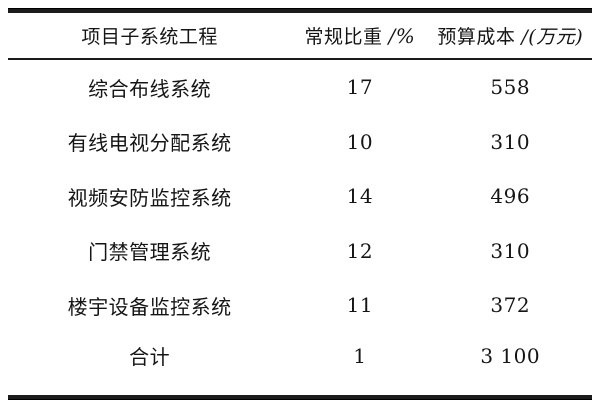  I want to click on table-header: 项目子系统工程 常规比重/% 预算成本/(万元), so click(300, 35).